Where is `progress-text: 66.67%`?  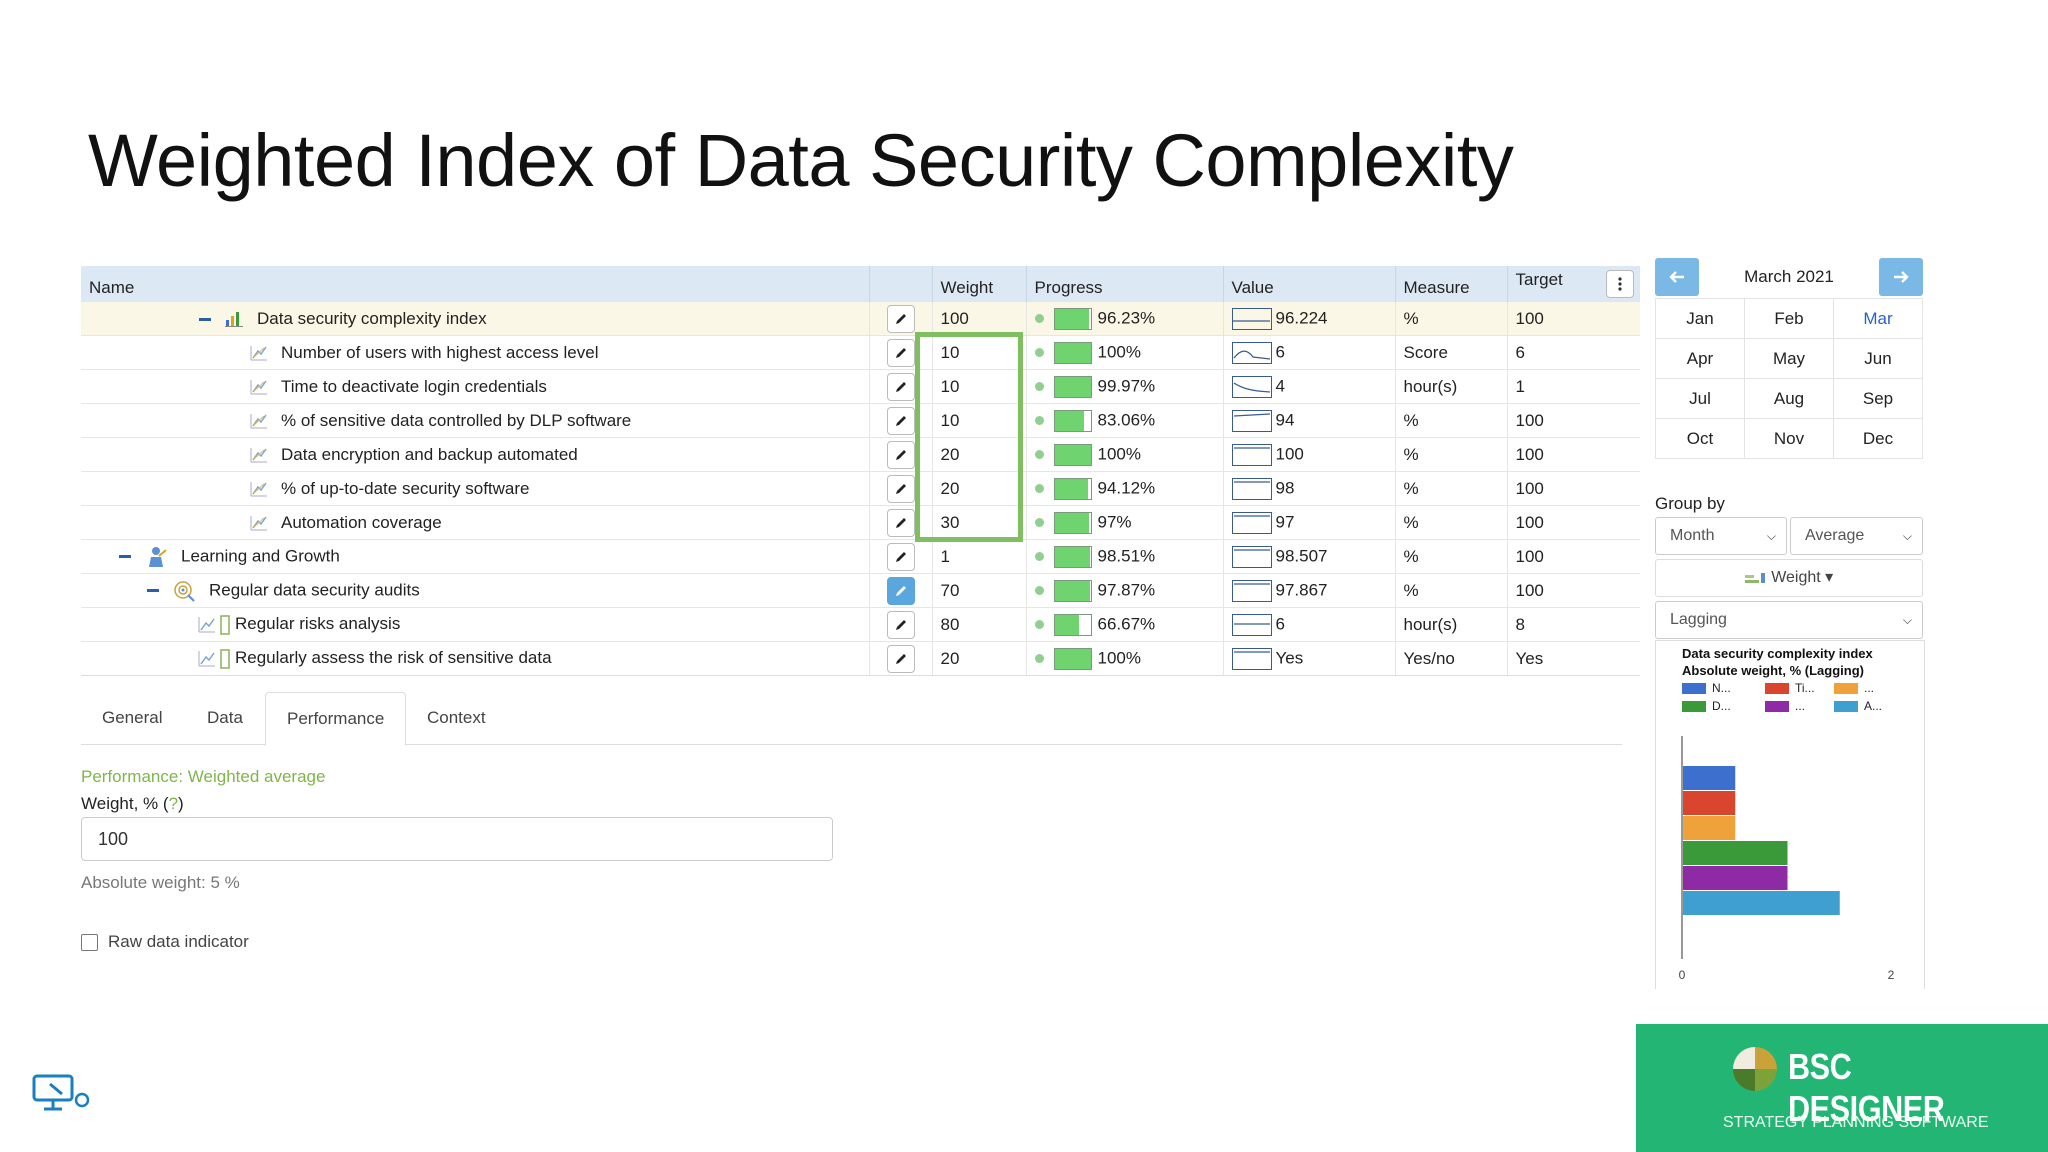 progress-text: 66.67% is located at coordinates (1126, 623).